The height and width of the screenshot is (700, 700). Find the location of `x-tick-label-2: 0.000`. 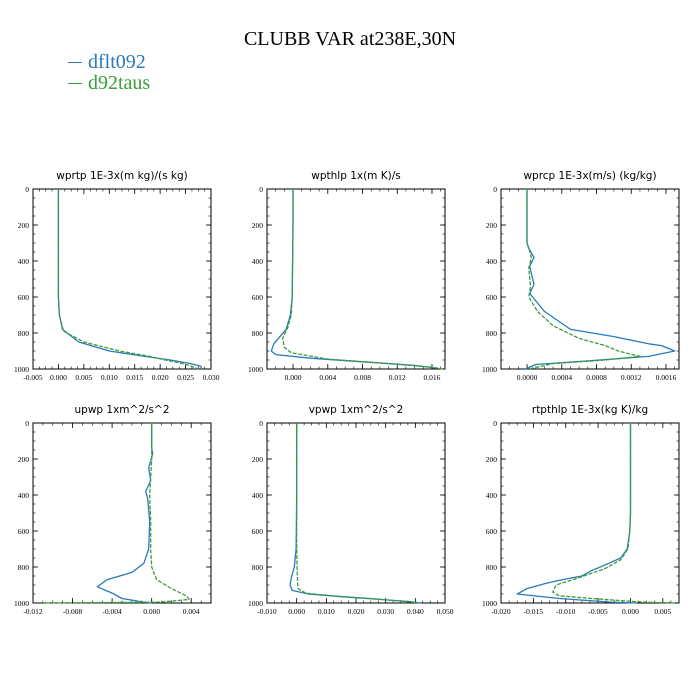

x-tick-label-2: 0.000 is located at coordinates (293, 377).